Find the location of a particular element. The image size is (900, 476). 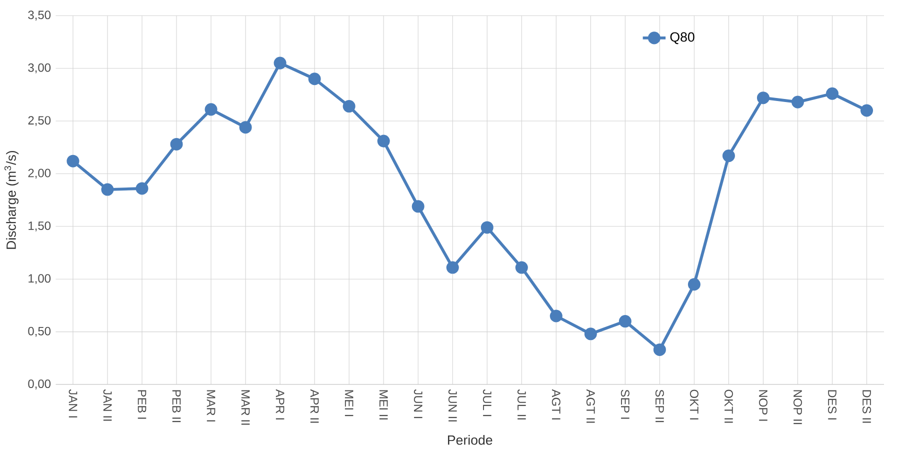

x-tick-label: DES I is located at coordinates (832, 405).